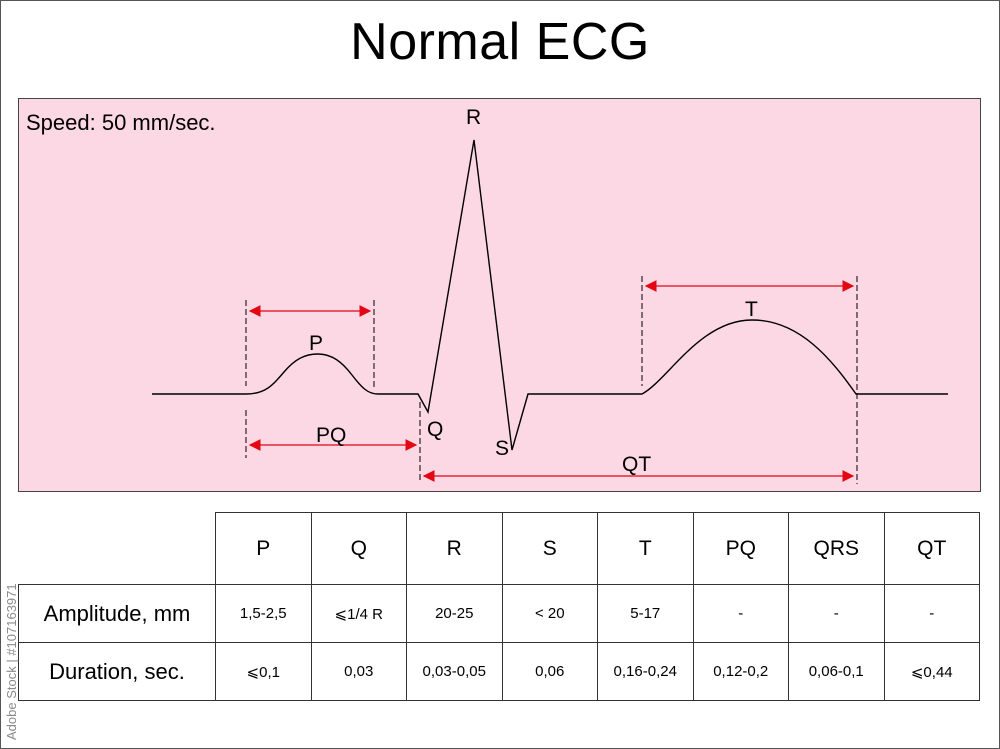  Describe the element at coordinates (11, 661) in the screenshot. I see `watermark-text: Adobe Stock | #107163971` at that location.